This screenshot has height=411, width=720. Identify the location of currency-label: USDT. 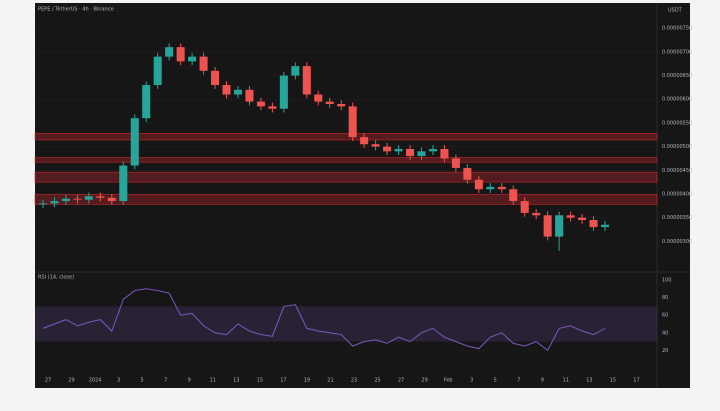
(675, 11).